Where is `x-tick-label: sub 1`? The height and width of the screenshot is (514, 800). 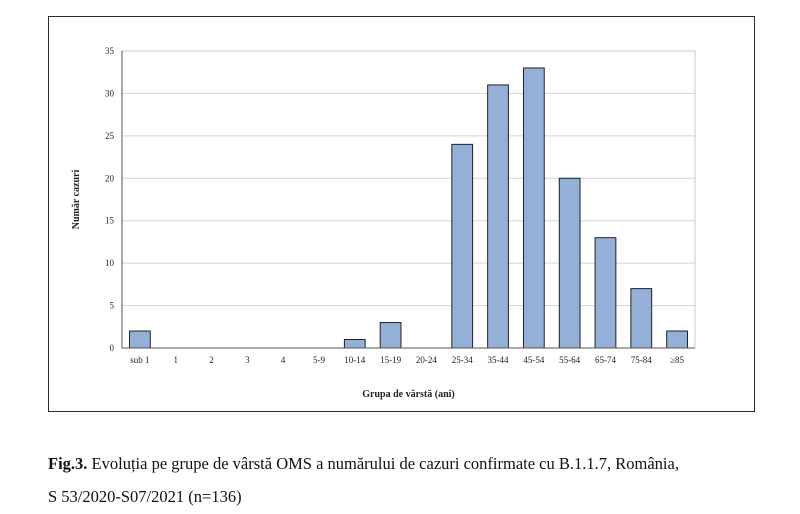
x-tick-label: sub 1 is located at coordinates (139, 360).